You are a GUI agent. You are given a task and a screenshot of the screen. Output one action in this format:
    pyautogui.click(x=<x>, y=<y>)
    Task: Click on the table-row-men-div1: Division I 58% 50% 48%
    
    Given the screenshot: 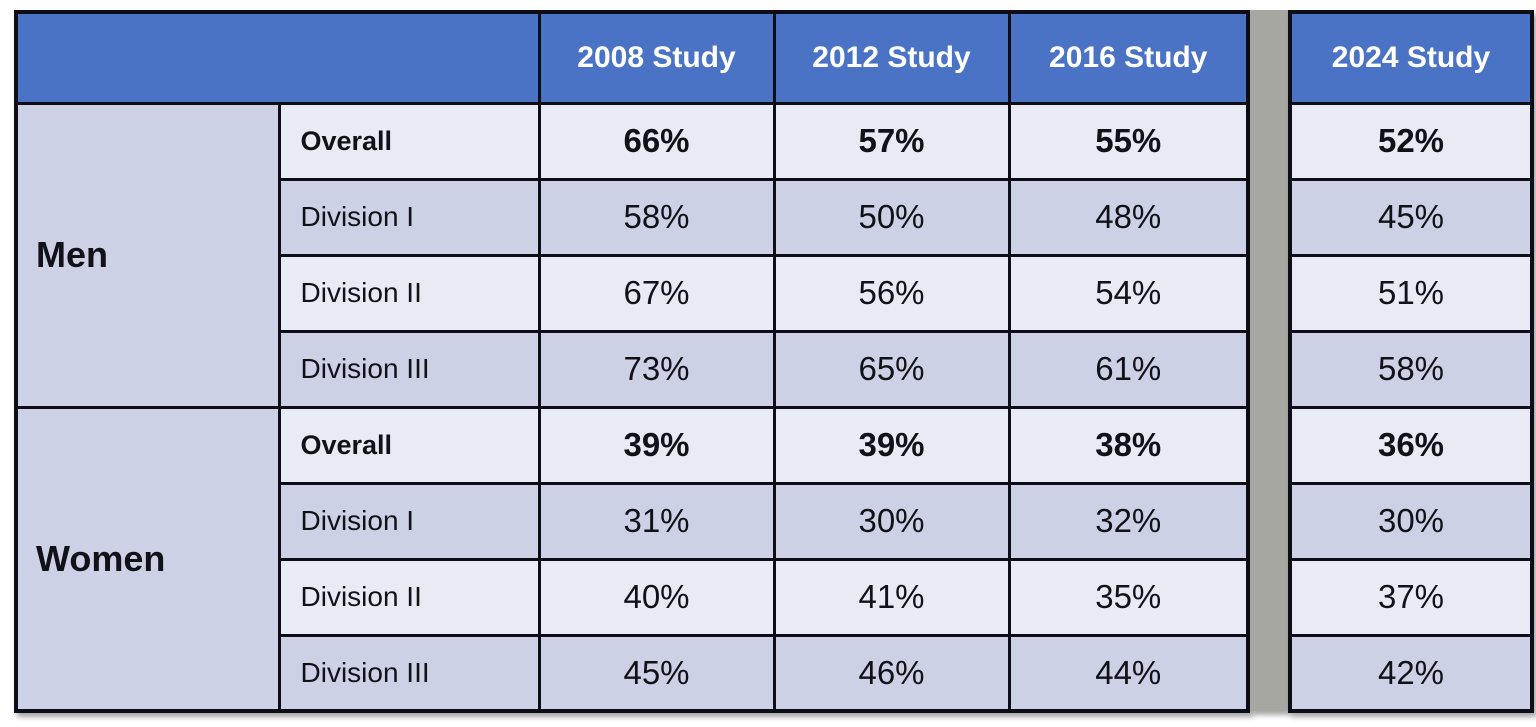 What is the action you would take?
    pyautogui.click(x=633, y=217)
    